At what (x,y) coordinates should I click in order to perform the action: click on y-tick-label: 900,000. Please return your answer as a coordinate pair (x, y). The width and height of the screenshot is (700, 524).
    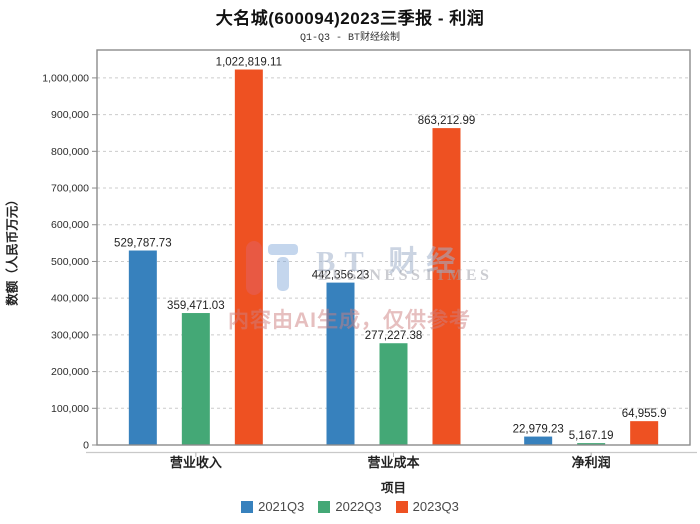
    Looking at the image, I should click on (70, 115).